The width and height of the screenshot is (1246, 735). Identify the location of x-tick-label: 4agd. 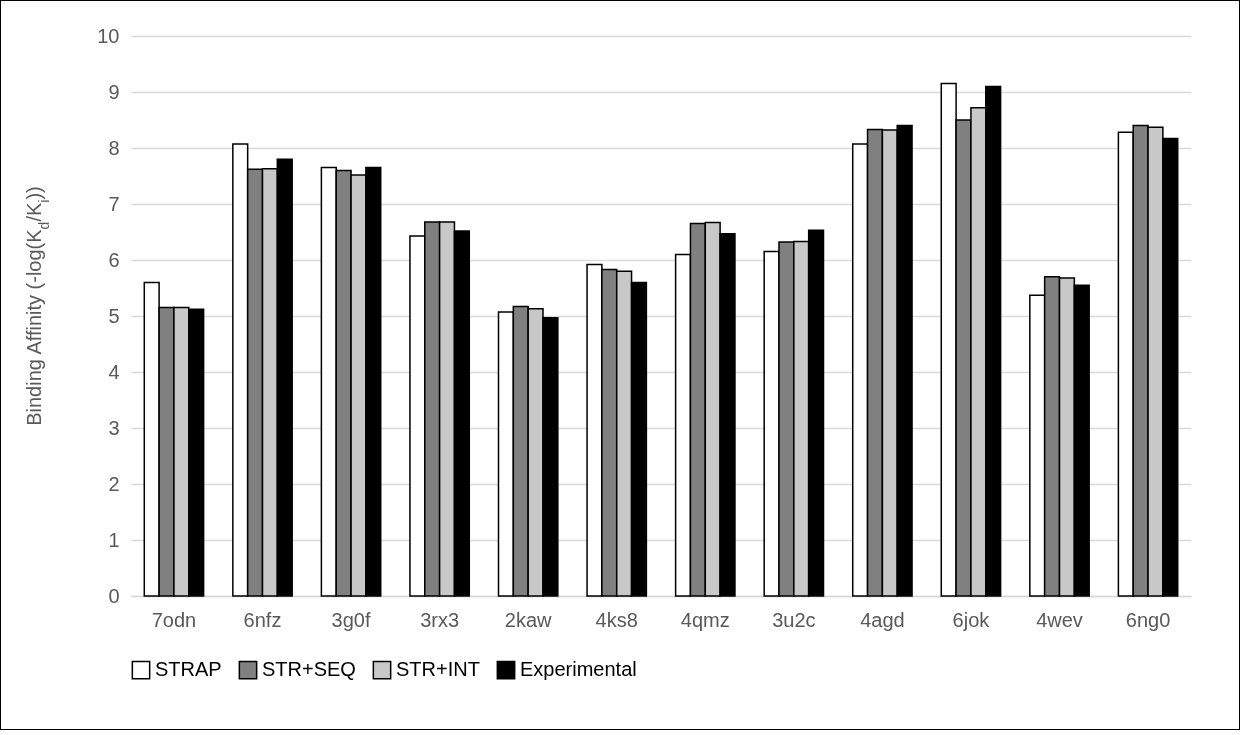
(882, 619).